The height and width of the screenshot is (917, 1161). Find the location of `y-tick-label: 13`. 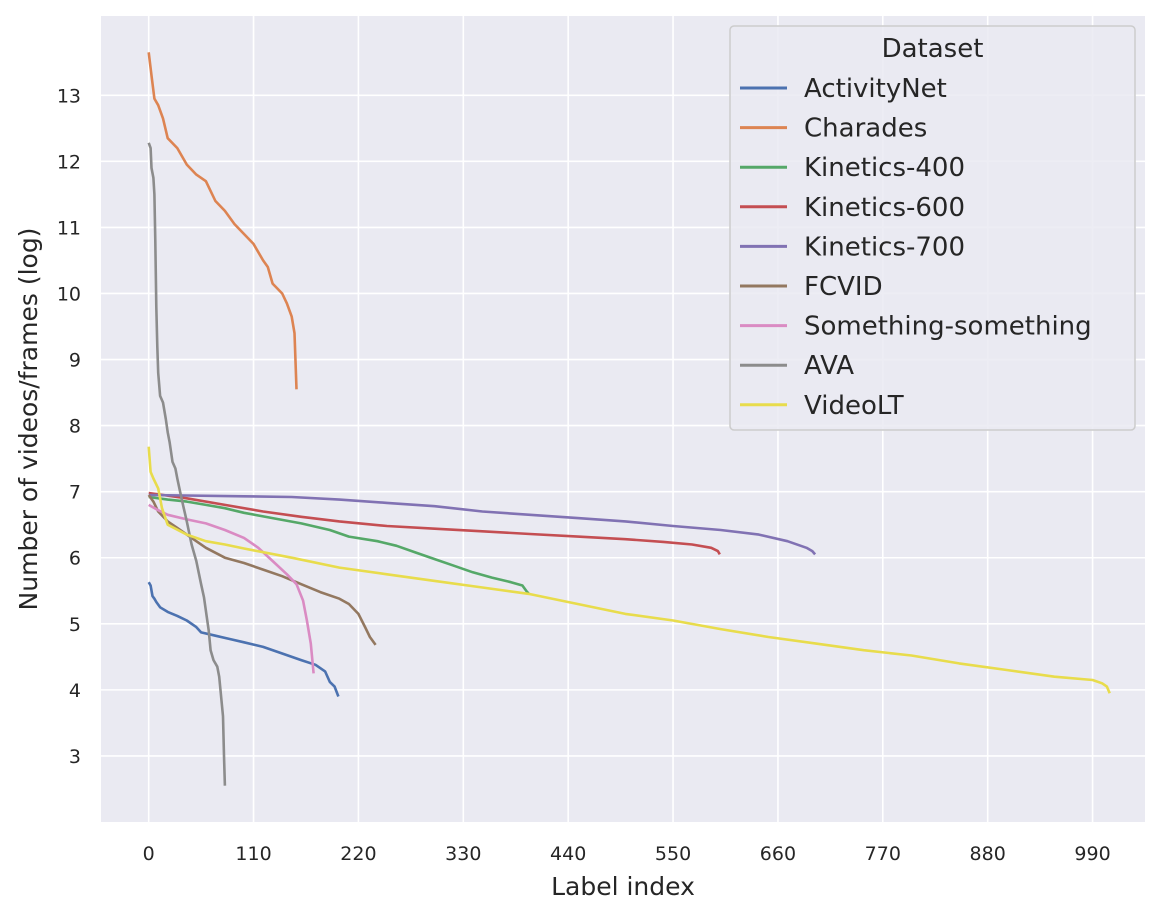

y-tick-label: 13 is located at coordinates (69, 96).